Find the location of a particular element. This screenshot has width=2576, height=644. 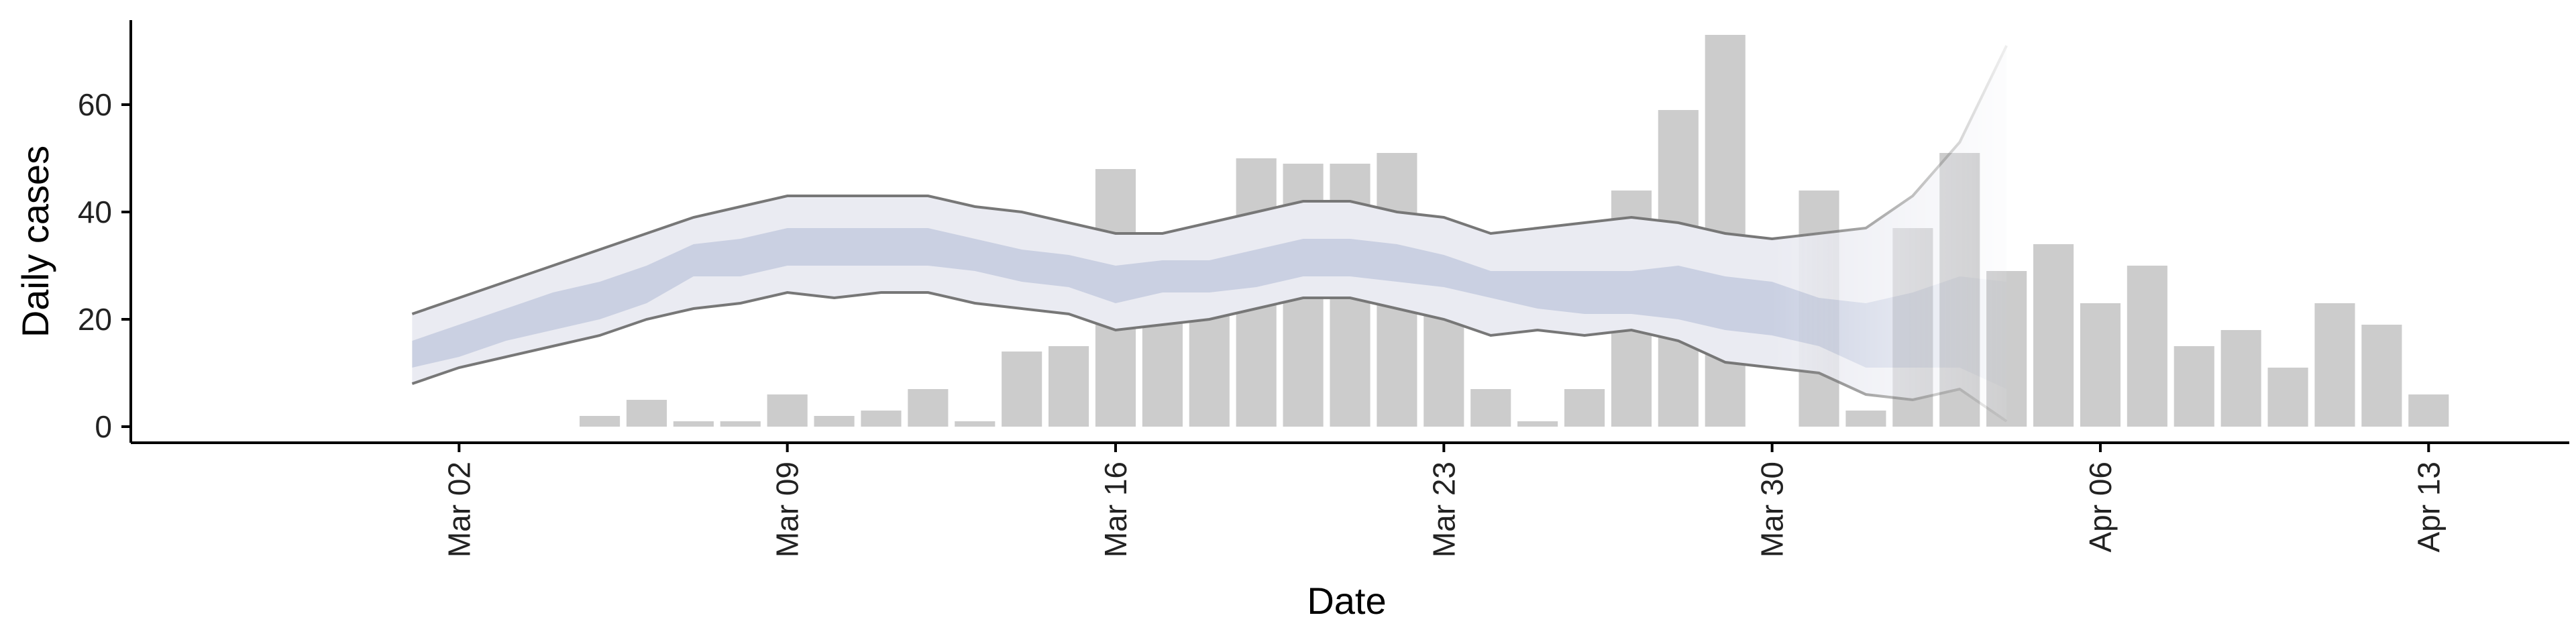

y-tick-label: 20 is located at coordinates (95, 319).